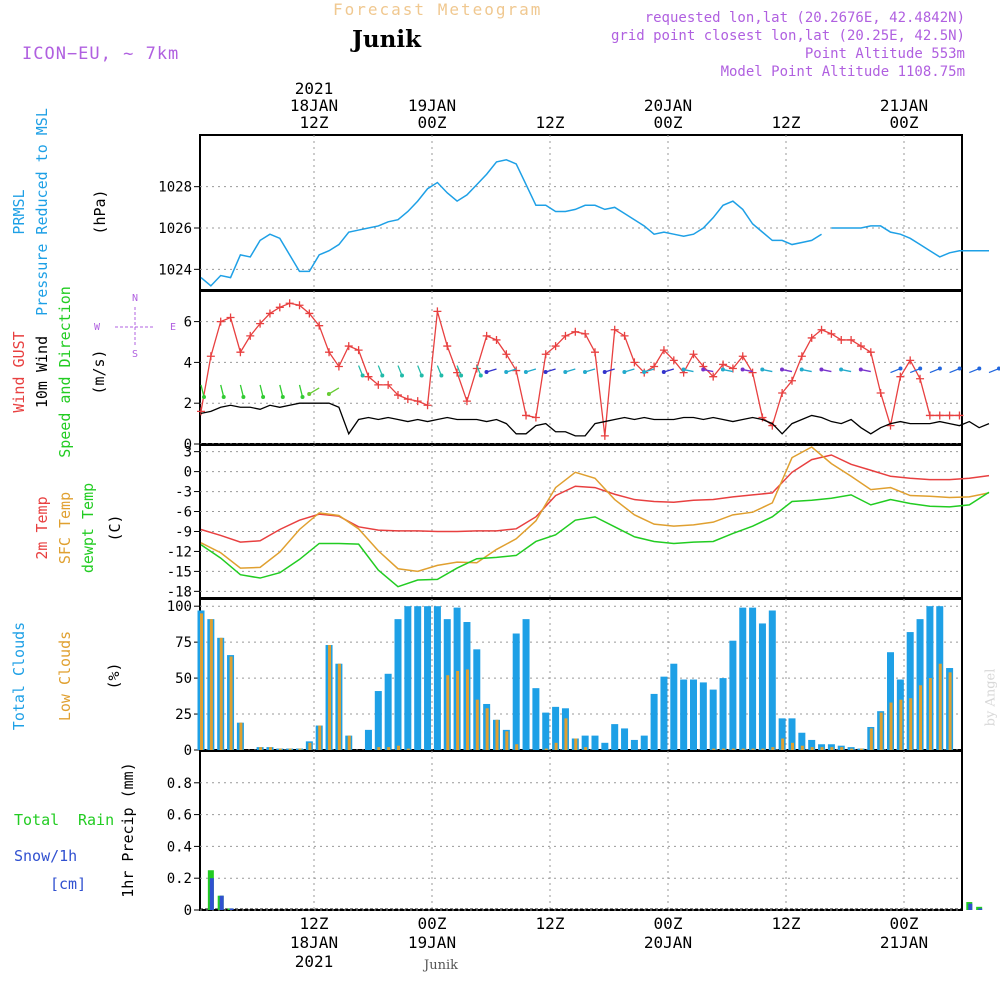 The width and height of the screenshot is (1000, 1000). Describe the element at coordinates (65, 676) in the screenshot. I see `low-clouds-label: Low Clouds` at that location.